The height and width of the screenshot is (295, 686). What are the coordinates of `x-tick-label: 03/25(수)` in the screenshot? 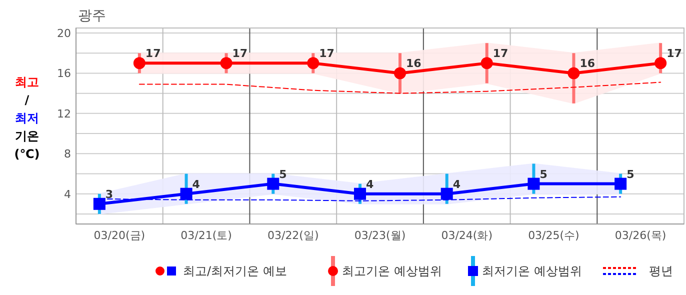 It's located at (554, 235).